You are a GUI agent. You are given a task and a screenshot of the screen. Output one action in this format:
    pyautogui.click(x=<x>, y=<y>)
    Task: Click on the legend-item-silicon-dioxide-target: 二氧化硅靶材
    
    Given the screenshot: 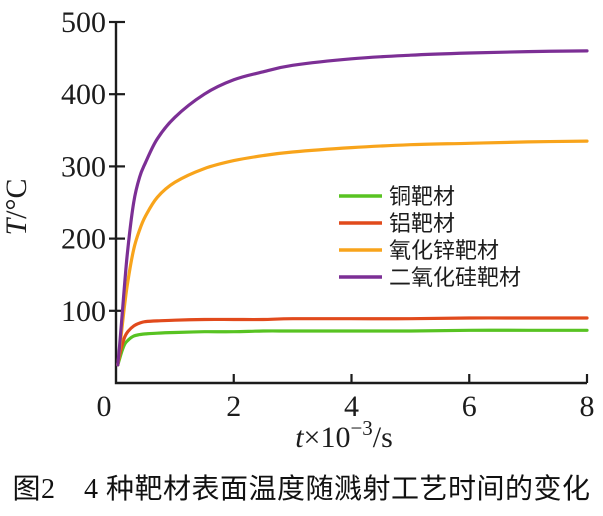 What is the action you would take?
    pyautogui.click(x=430, y=277)
    